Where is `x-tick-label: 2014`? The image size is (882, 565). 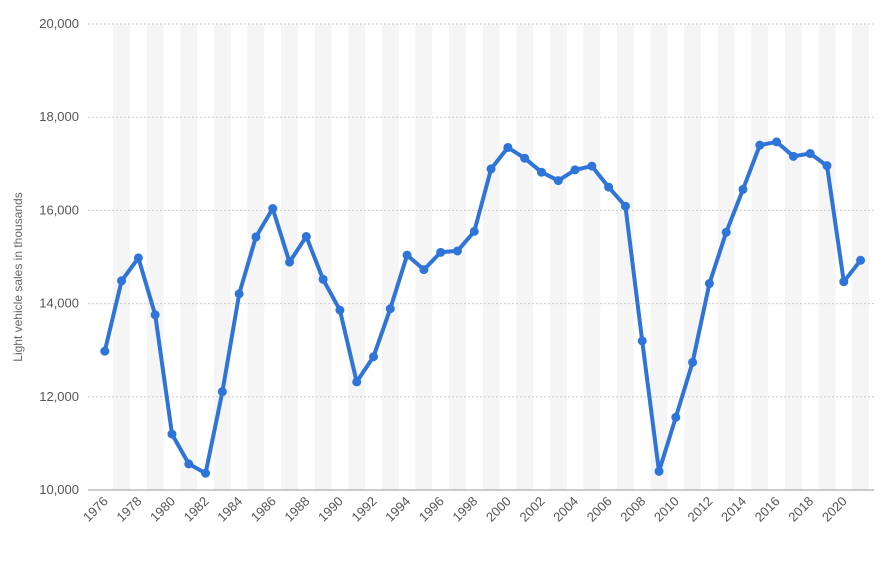 x-tick-label: 2014 is located at coordinates (733, 509).